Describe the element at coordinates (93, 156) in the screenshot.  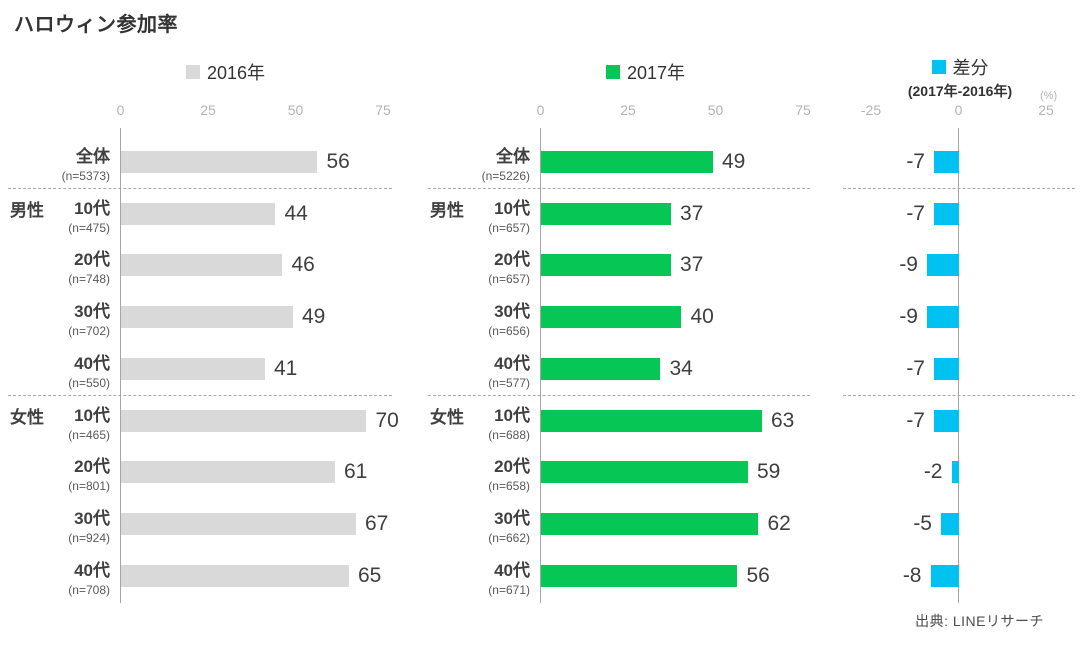
I see `category-label: 全体` at that location.